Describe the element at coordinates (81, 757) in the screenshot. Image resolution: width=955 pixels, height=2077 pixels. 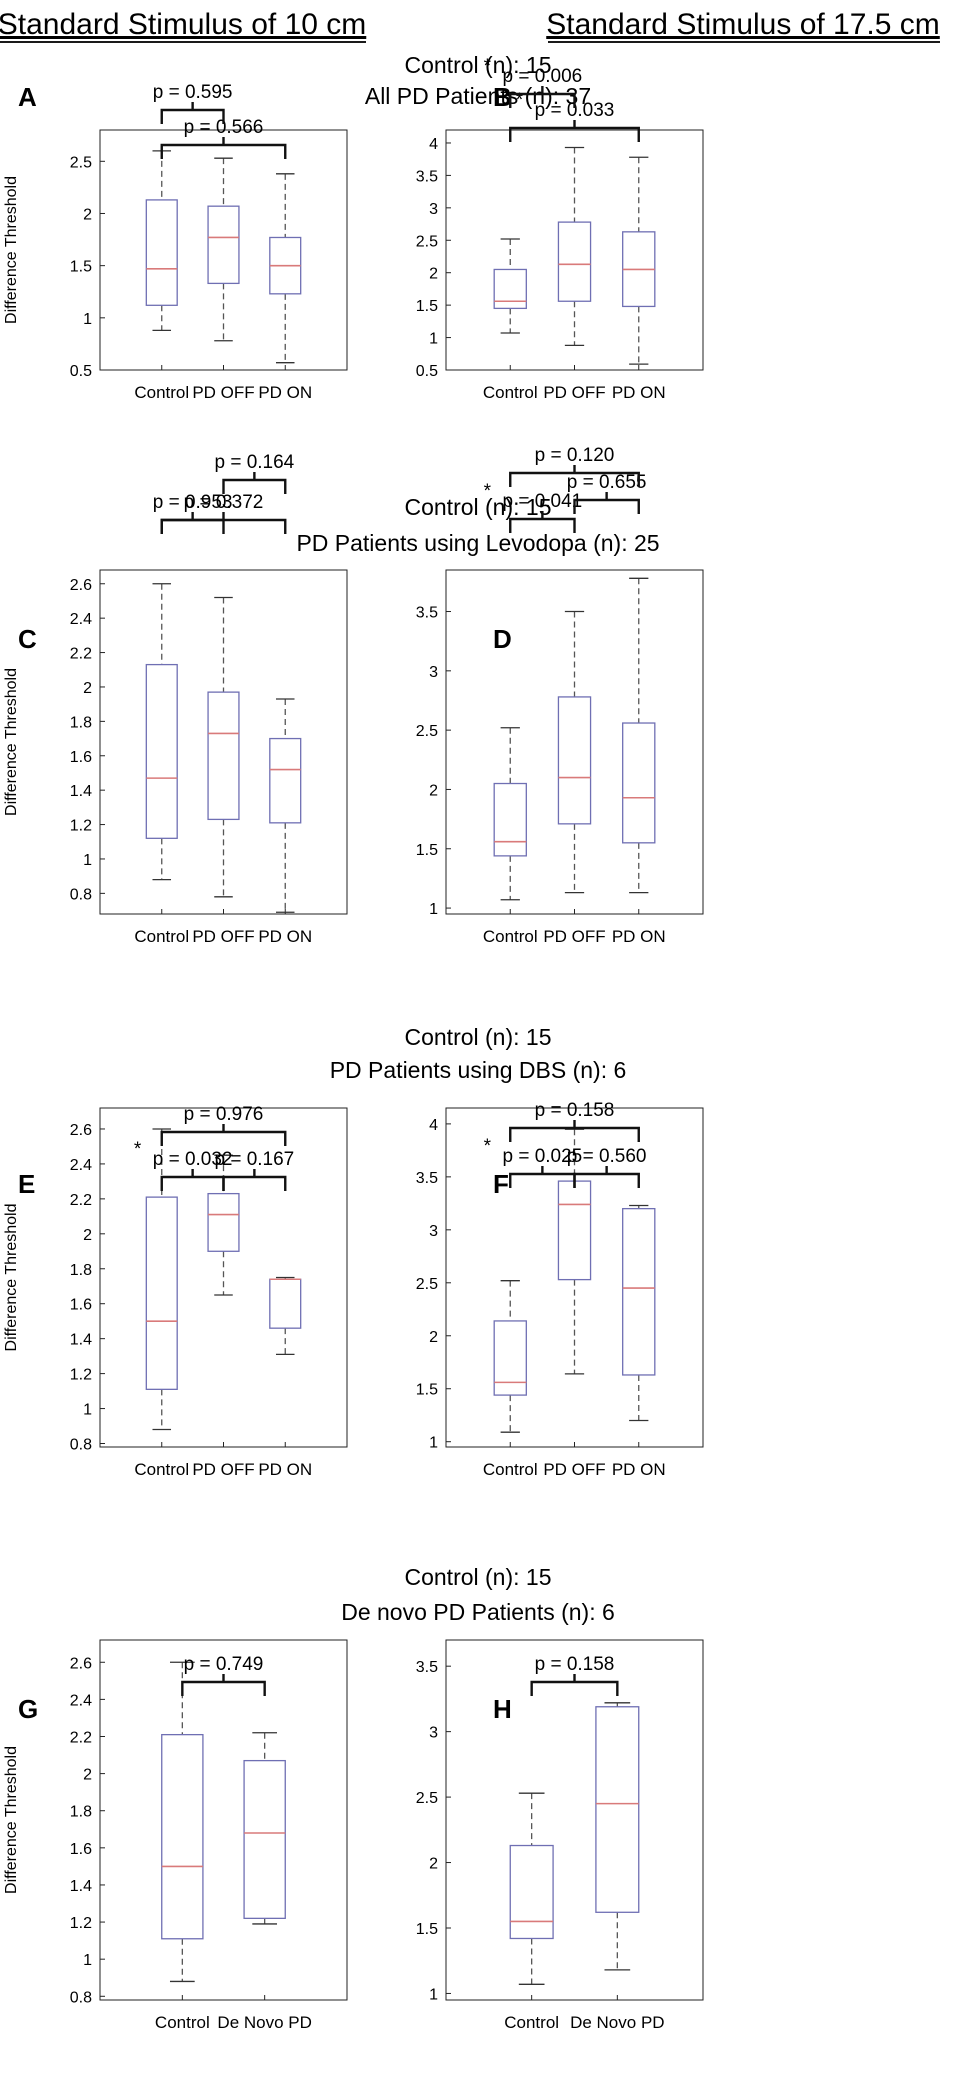
I see `y-tick-label-c: 1.6` at that location.